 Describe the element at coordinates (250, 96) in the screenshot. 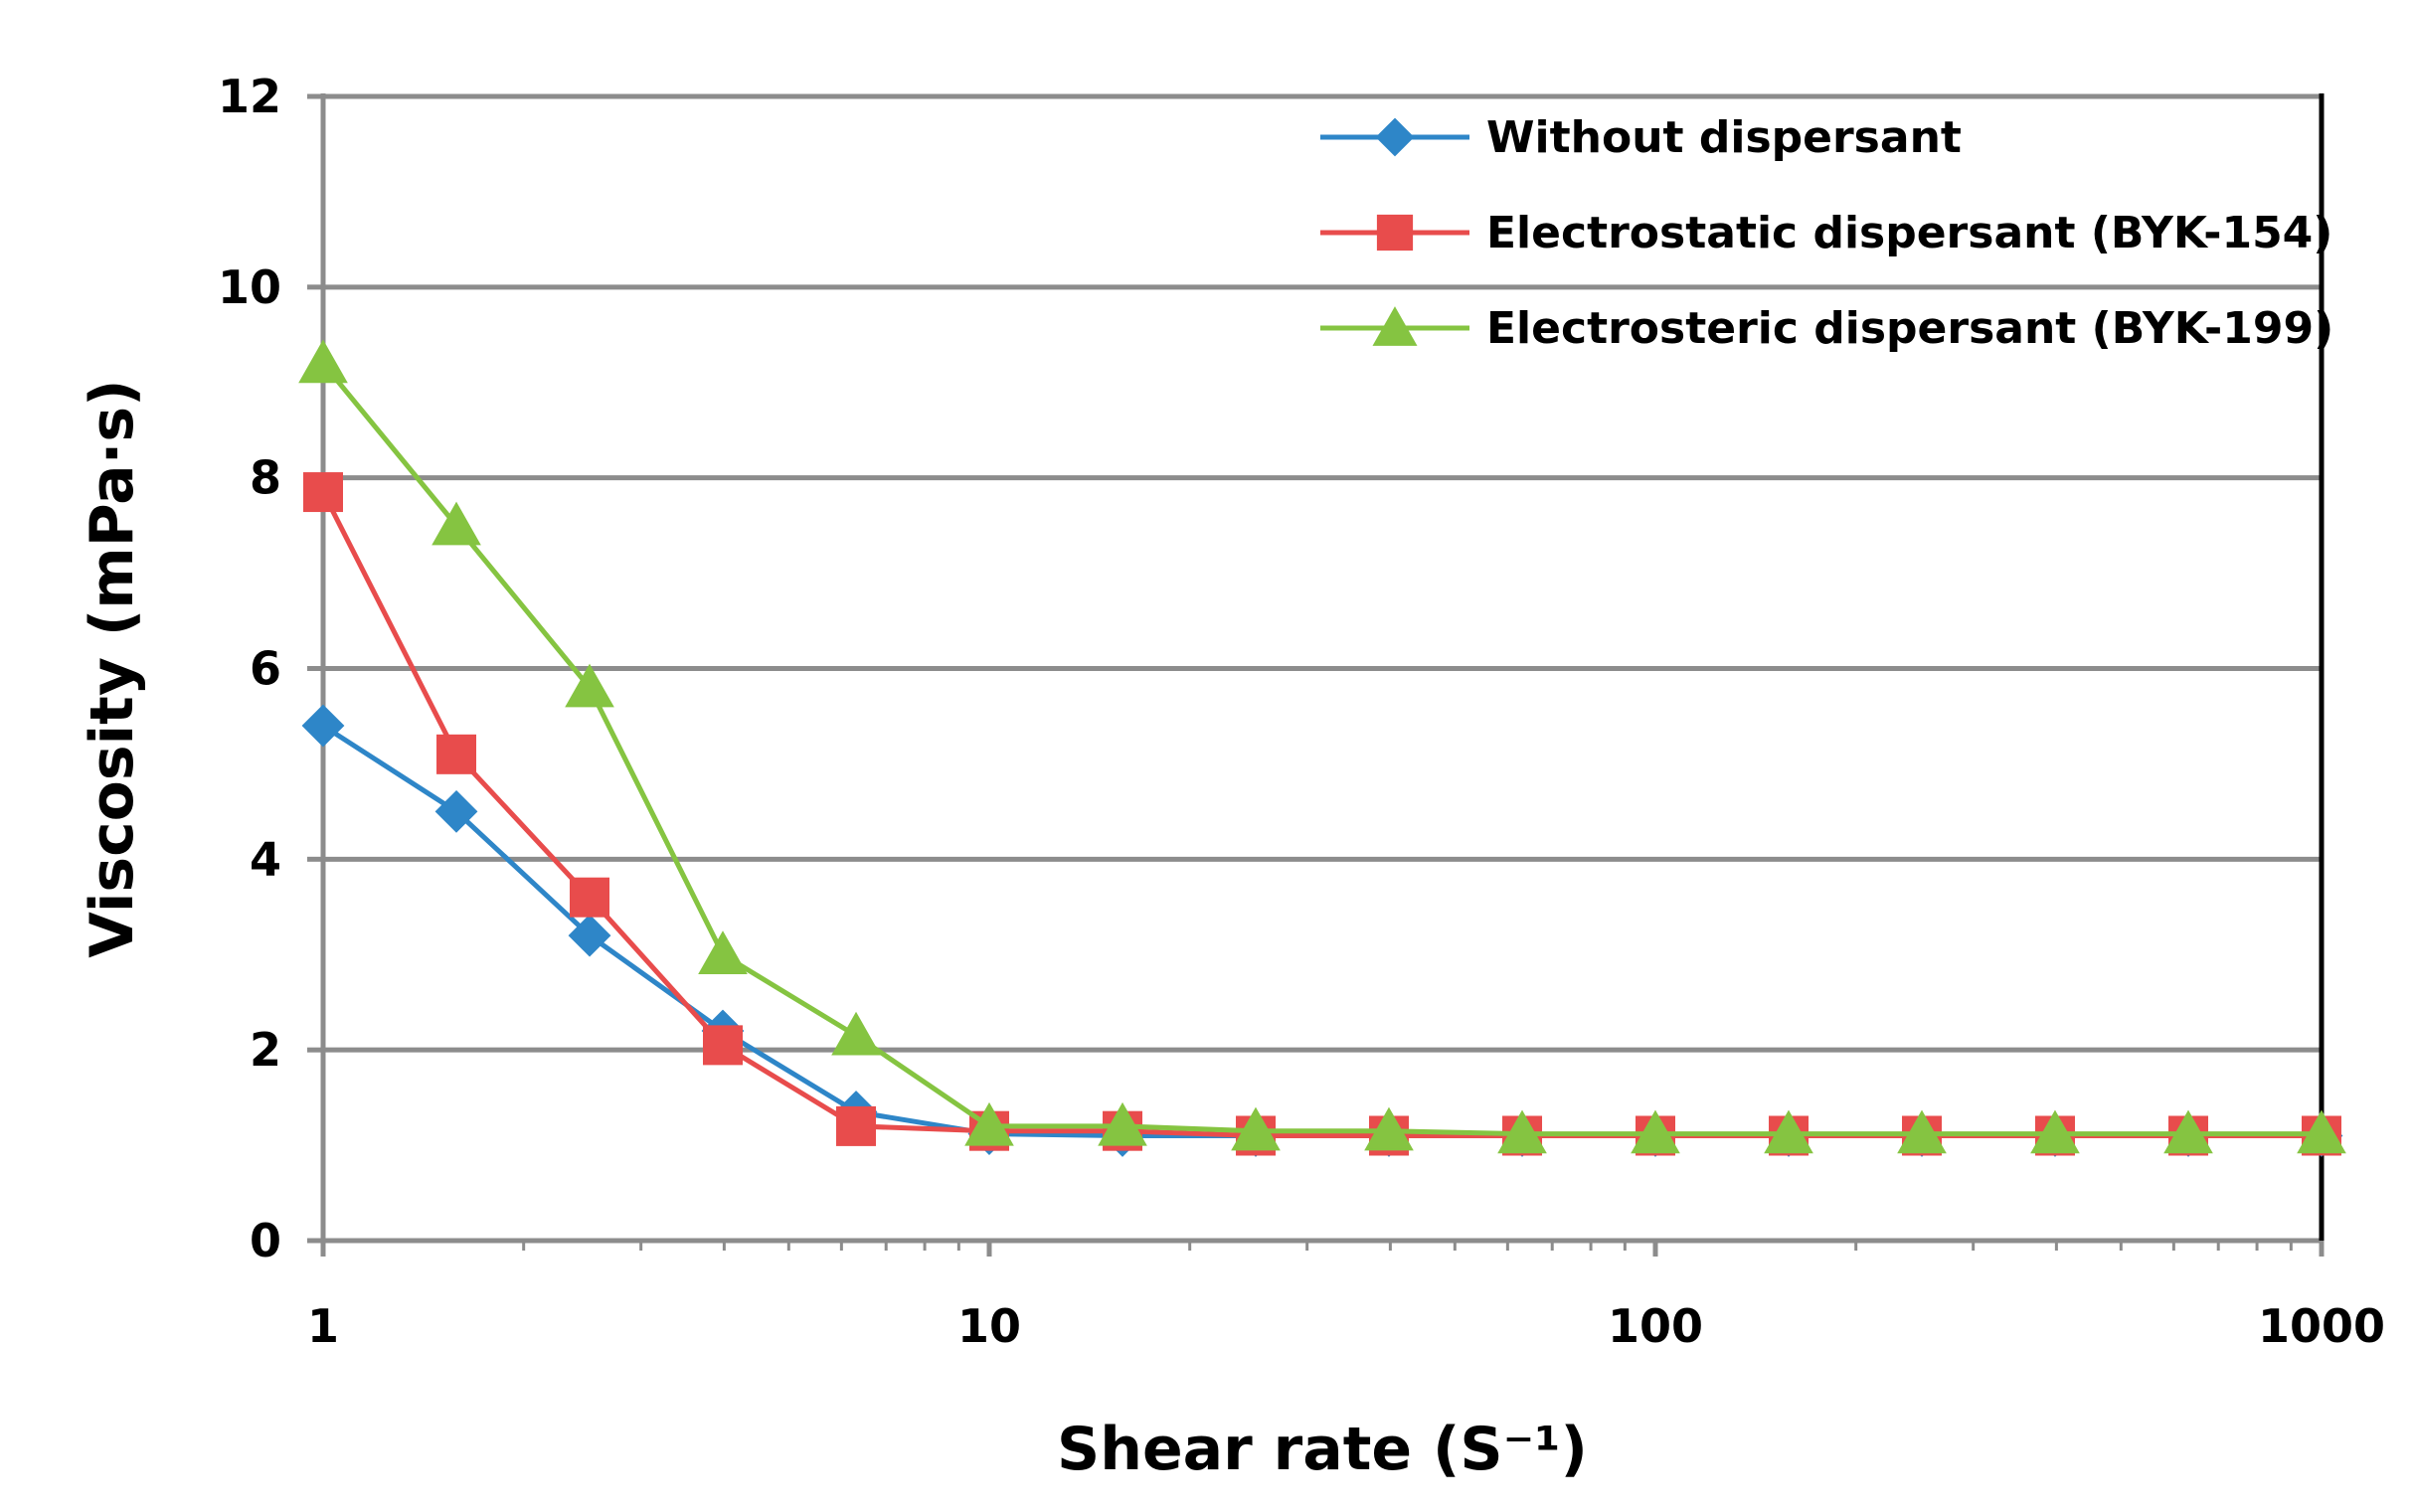

I see `y-tick-label: 12` at that location.